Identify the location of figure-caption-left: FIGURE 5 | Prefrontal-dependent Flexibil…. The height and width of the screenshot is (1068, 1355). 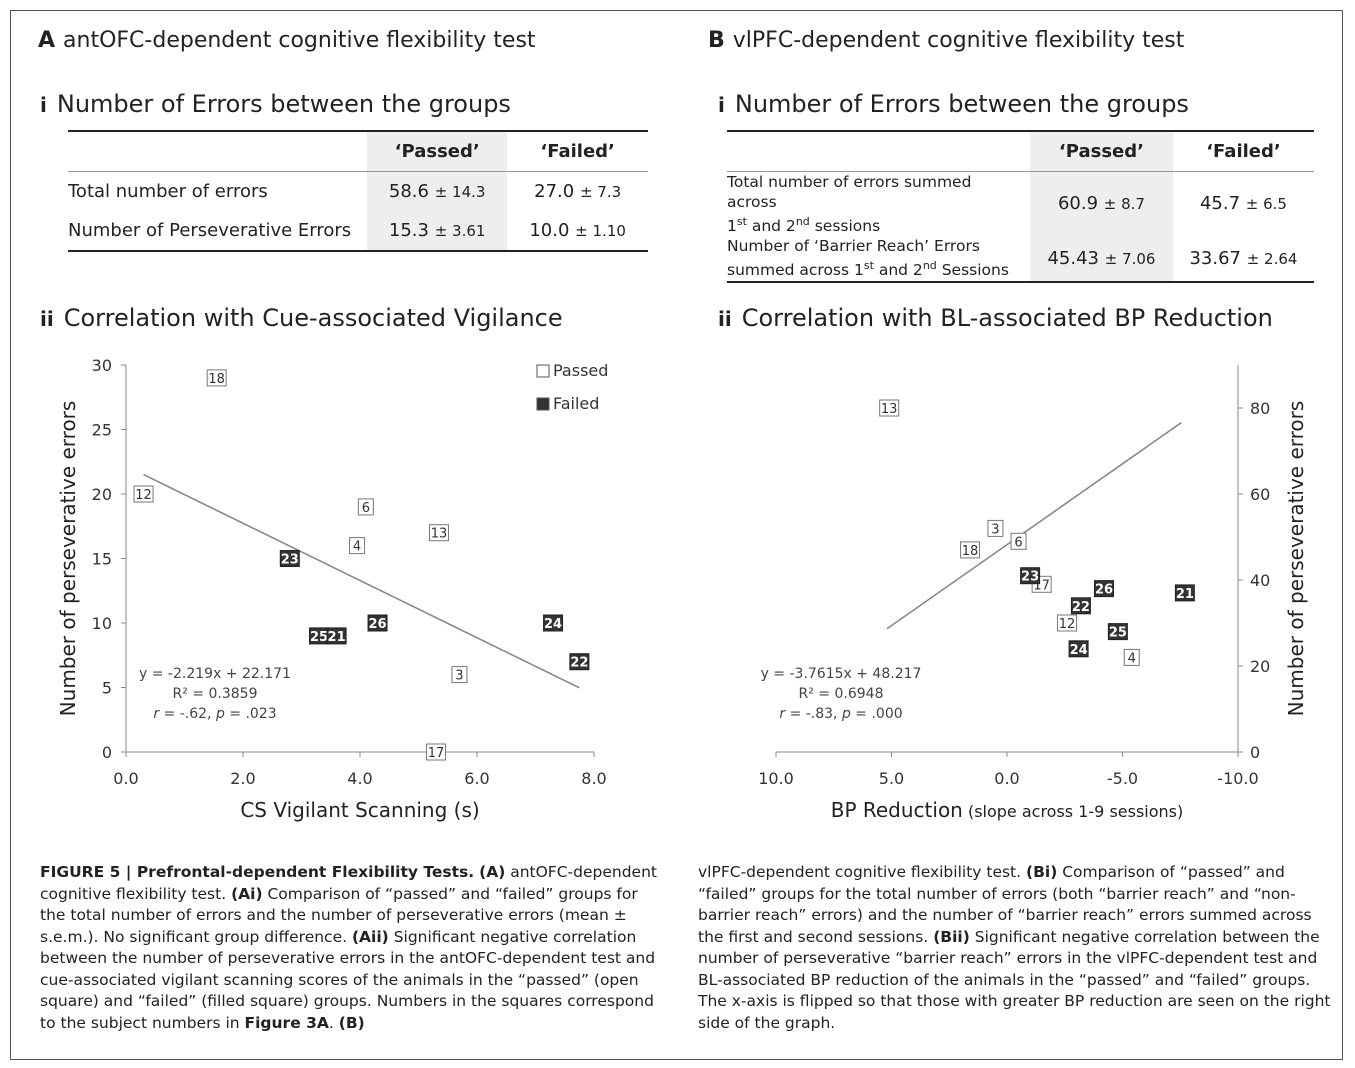
(348, 947).